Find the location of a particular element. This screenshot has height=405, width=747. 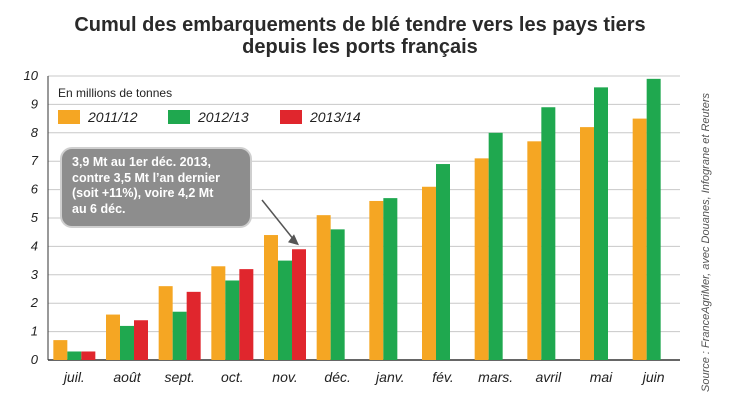

legend-swatch-2013 is located at coordinates (291, 117).